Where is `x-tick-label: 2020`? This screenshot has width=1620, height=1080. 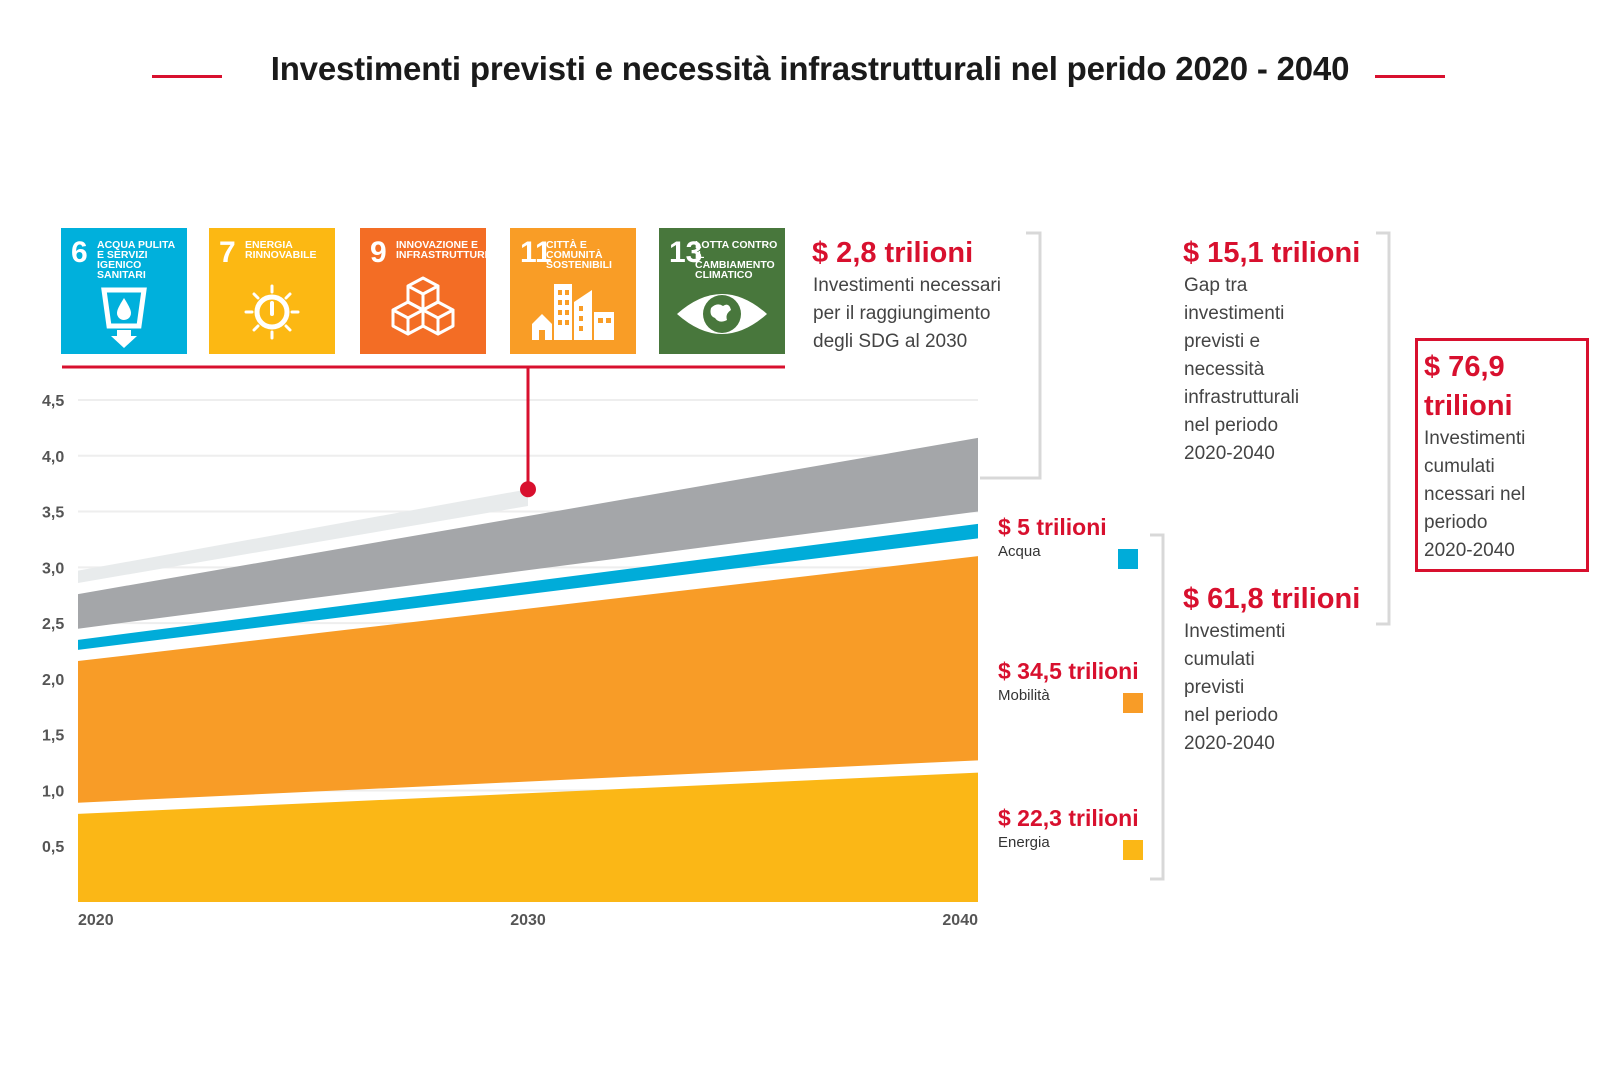 x-tick-label: 2020 is located at coordinates (96, 920).